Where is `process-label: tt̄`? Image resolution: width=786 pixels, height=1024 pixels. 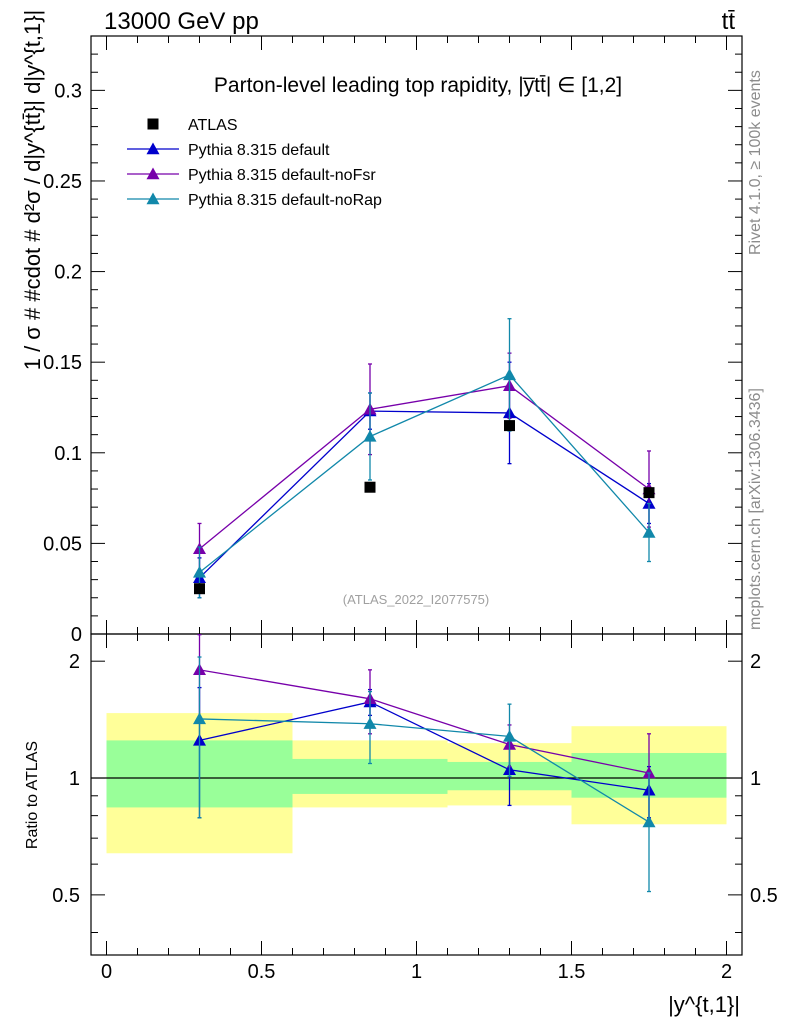
process-label: tt̄ is located at coordinates (729, 21).